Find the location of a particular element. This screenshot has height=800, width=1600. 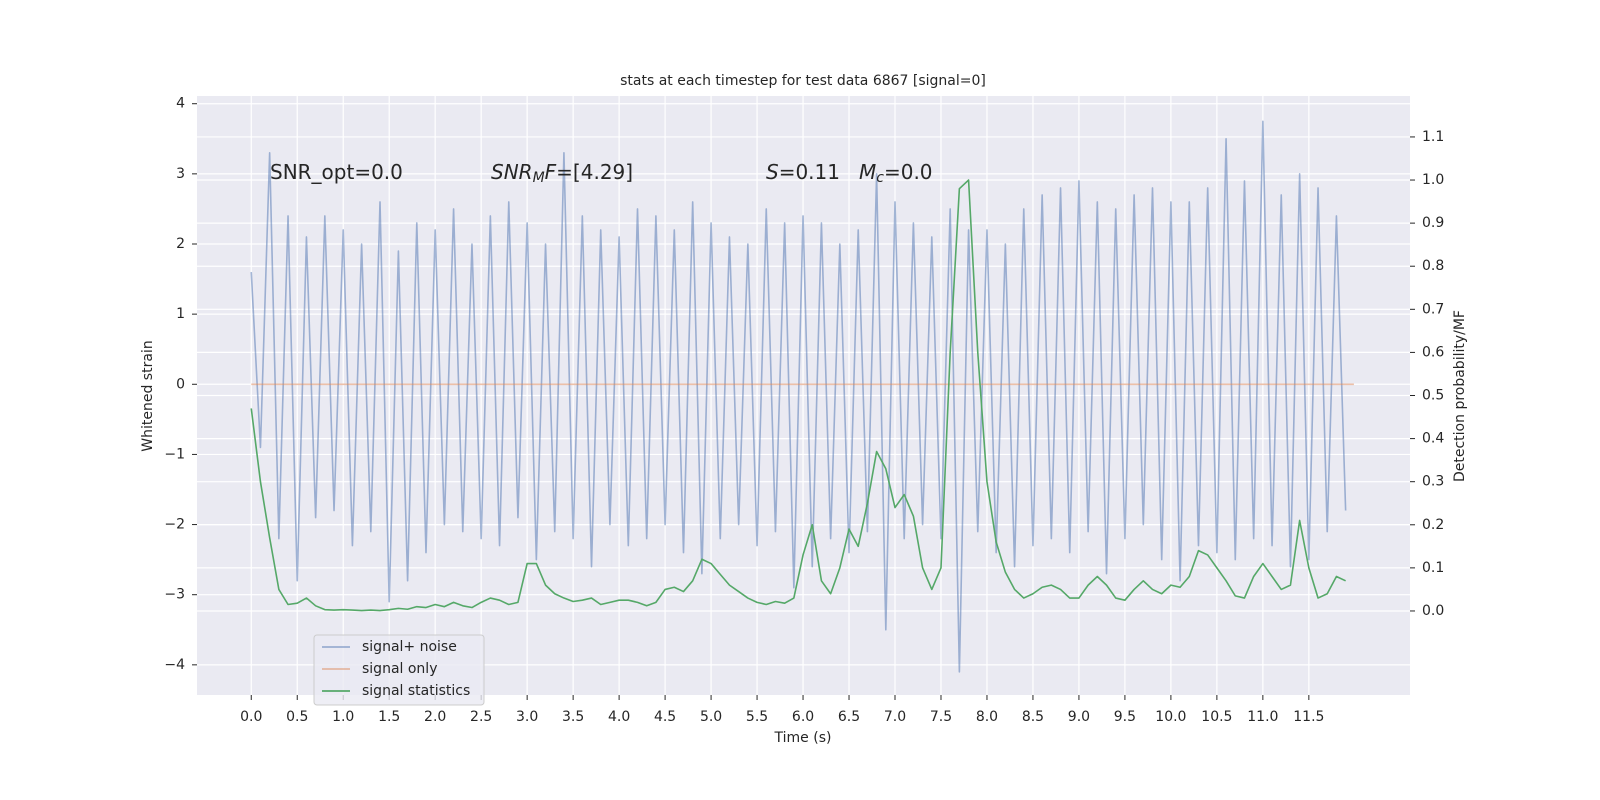

y-tick-label: 2 is located at coordinates (180, 244).